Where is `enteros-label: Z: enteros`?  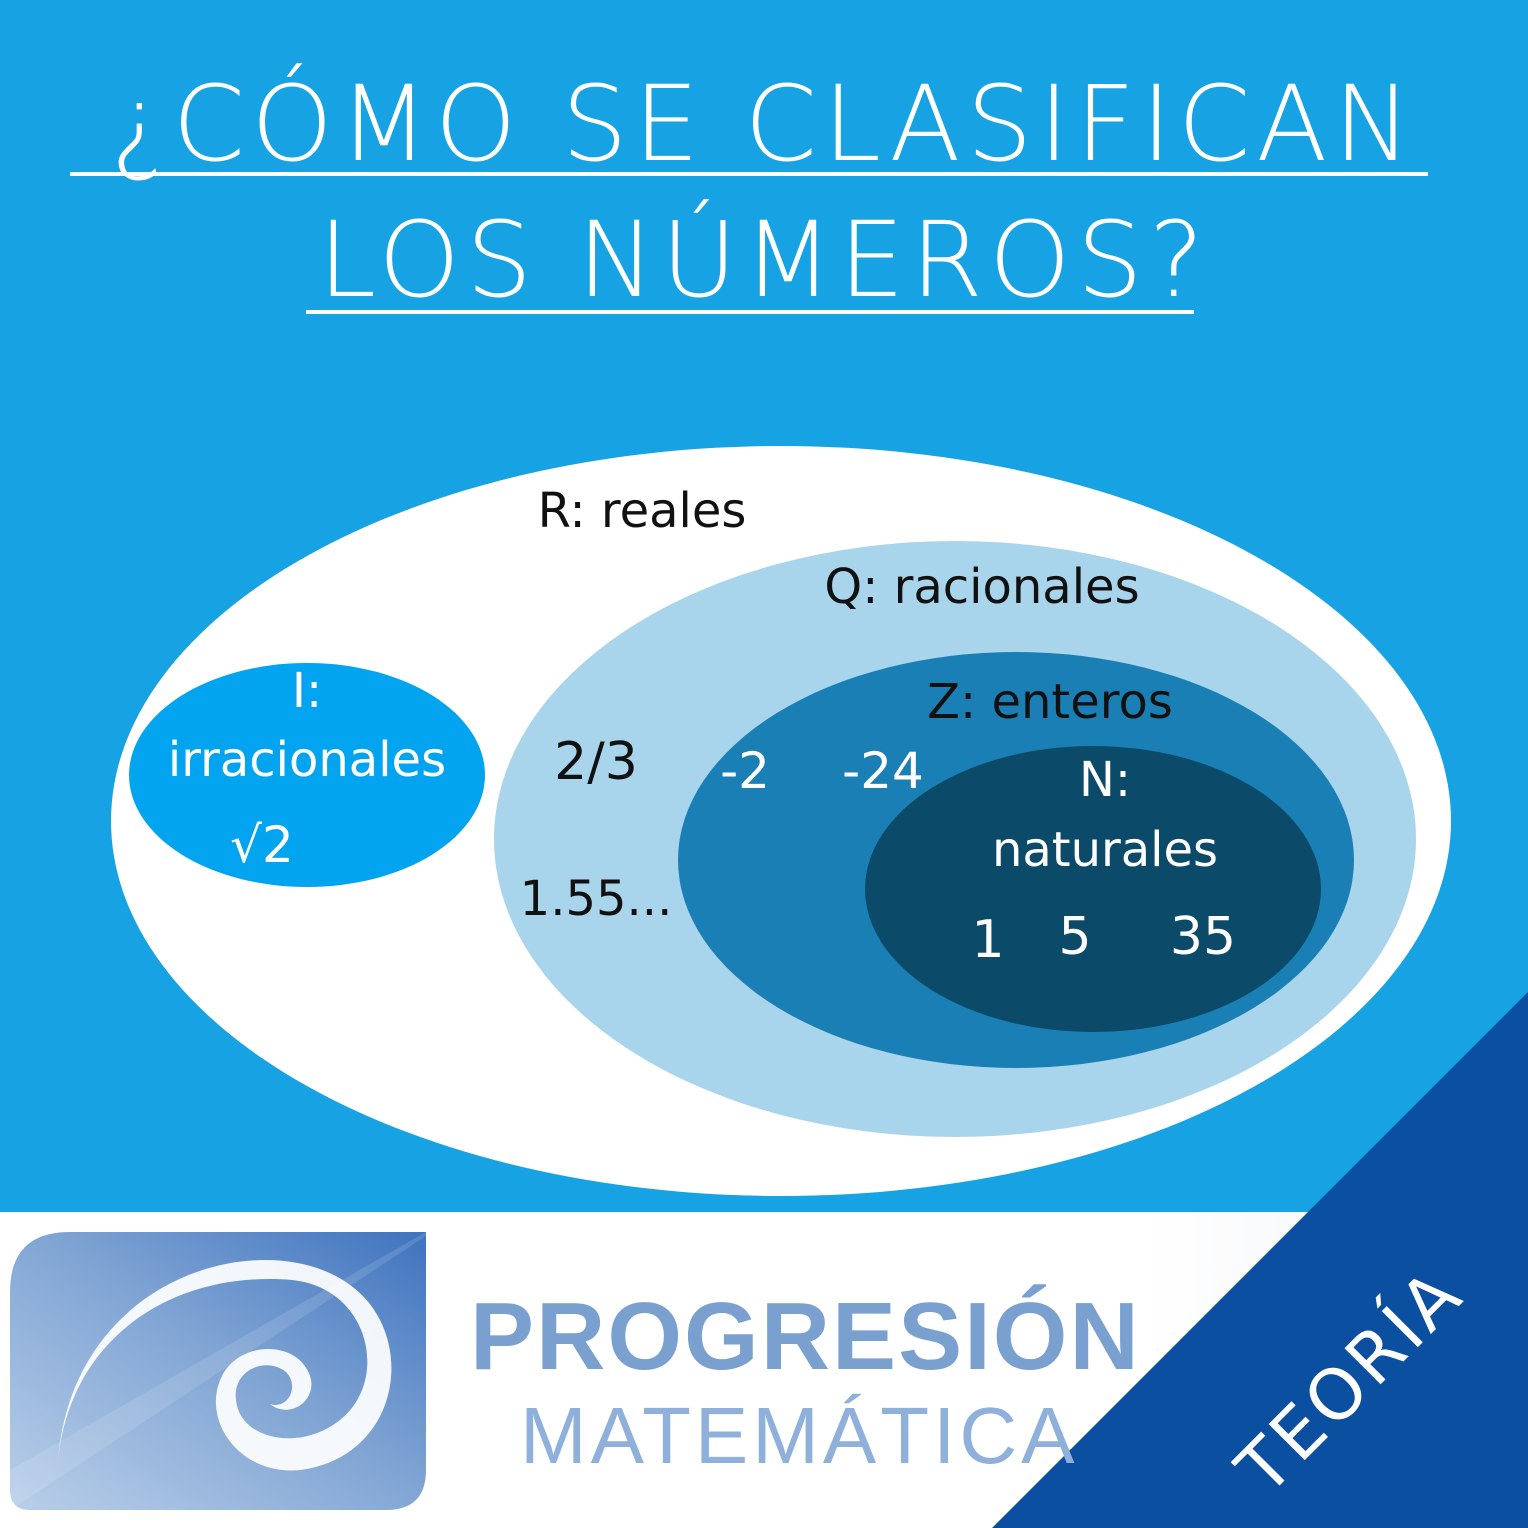
enteros-label: Z: enteros is located at coordinates (1050, 702).